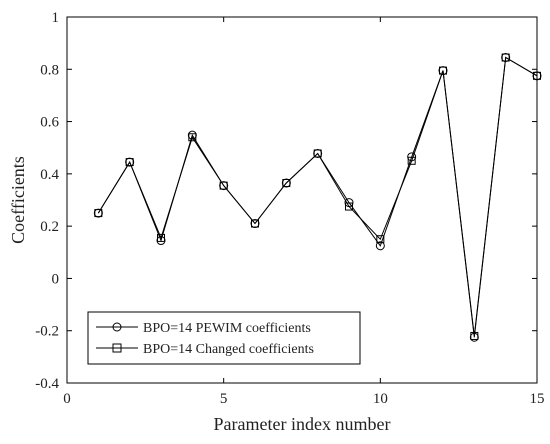 This screenshot has height=444, width=550. What do you see at coordinates (227, 328) in the screenshot?
I see `legend-label-pewim: BPO=14 PEWIM coefficients` at bounding box center [227, 328].